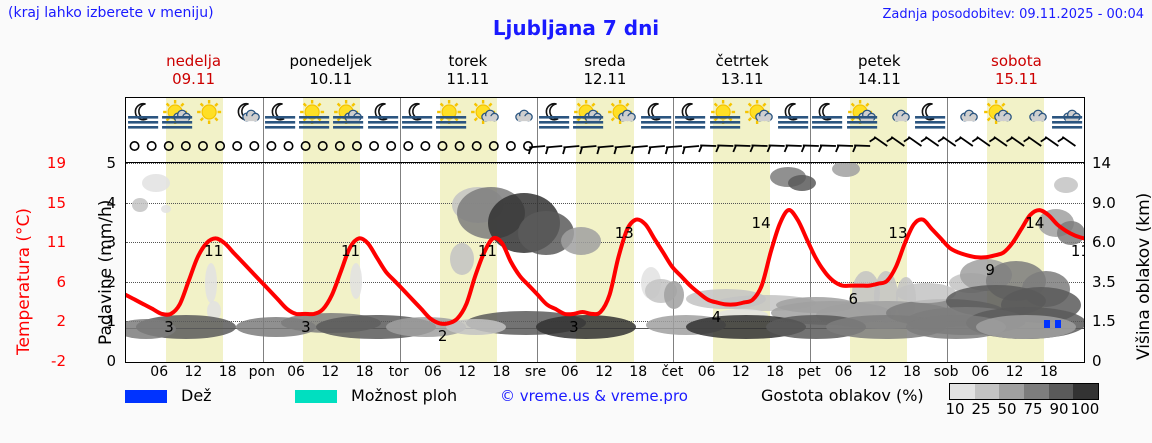 This screenshot has height=443, width=1152. What do you see at coordinates (1104, 242) in the screenshot?
I see `cloud-height-tick-2: 6.0` at bounding box center [1104, 242].